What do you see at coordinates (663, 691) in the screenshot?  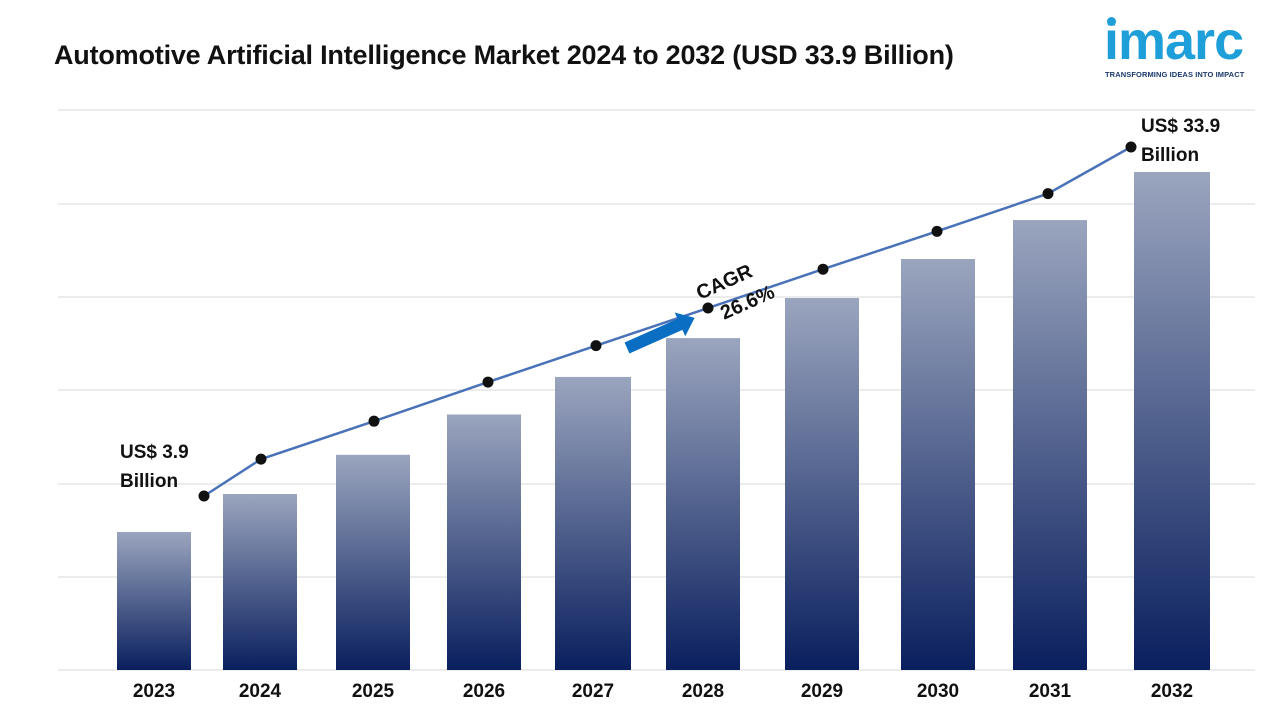 I see `x-axis-ticks: 2023 2024 2025 2026 2027 2028 2029 2030 2031 2032` at bounding box center [663, 691].